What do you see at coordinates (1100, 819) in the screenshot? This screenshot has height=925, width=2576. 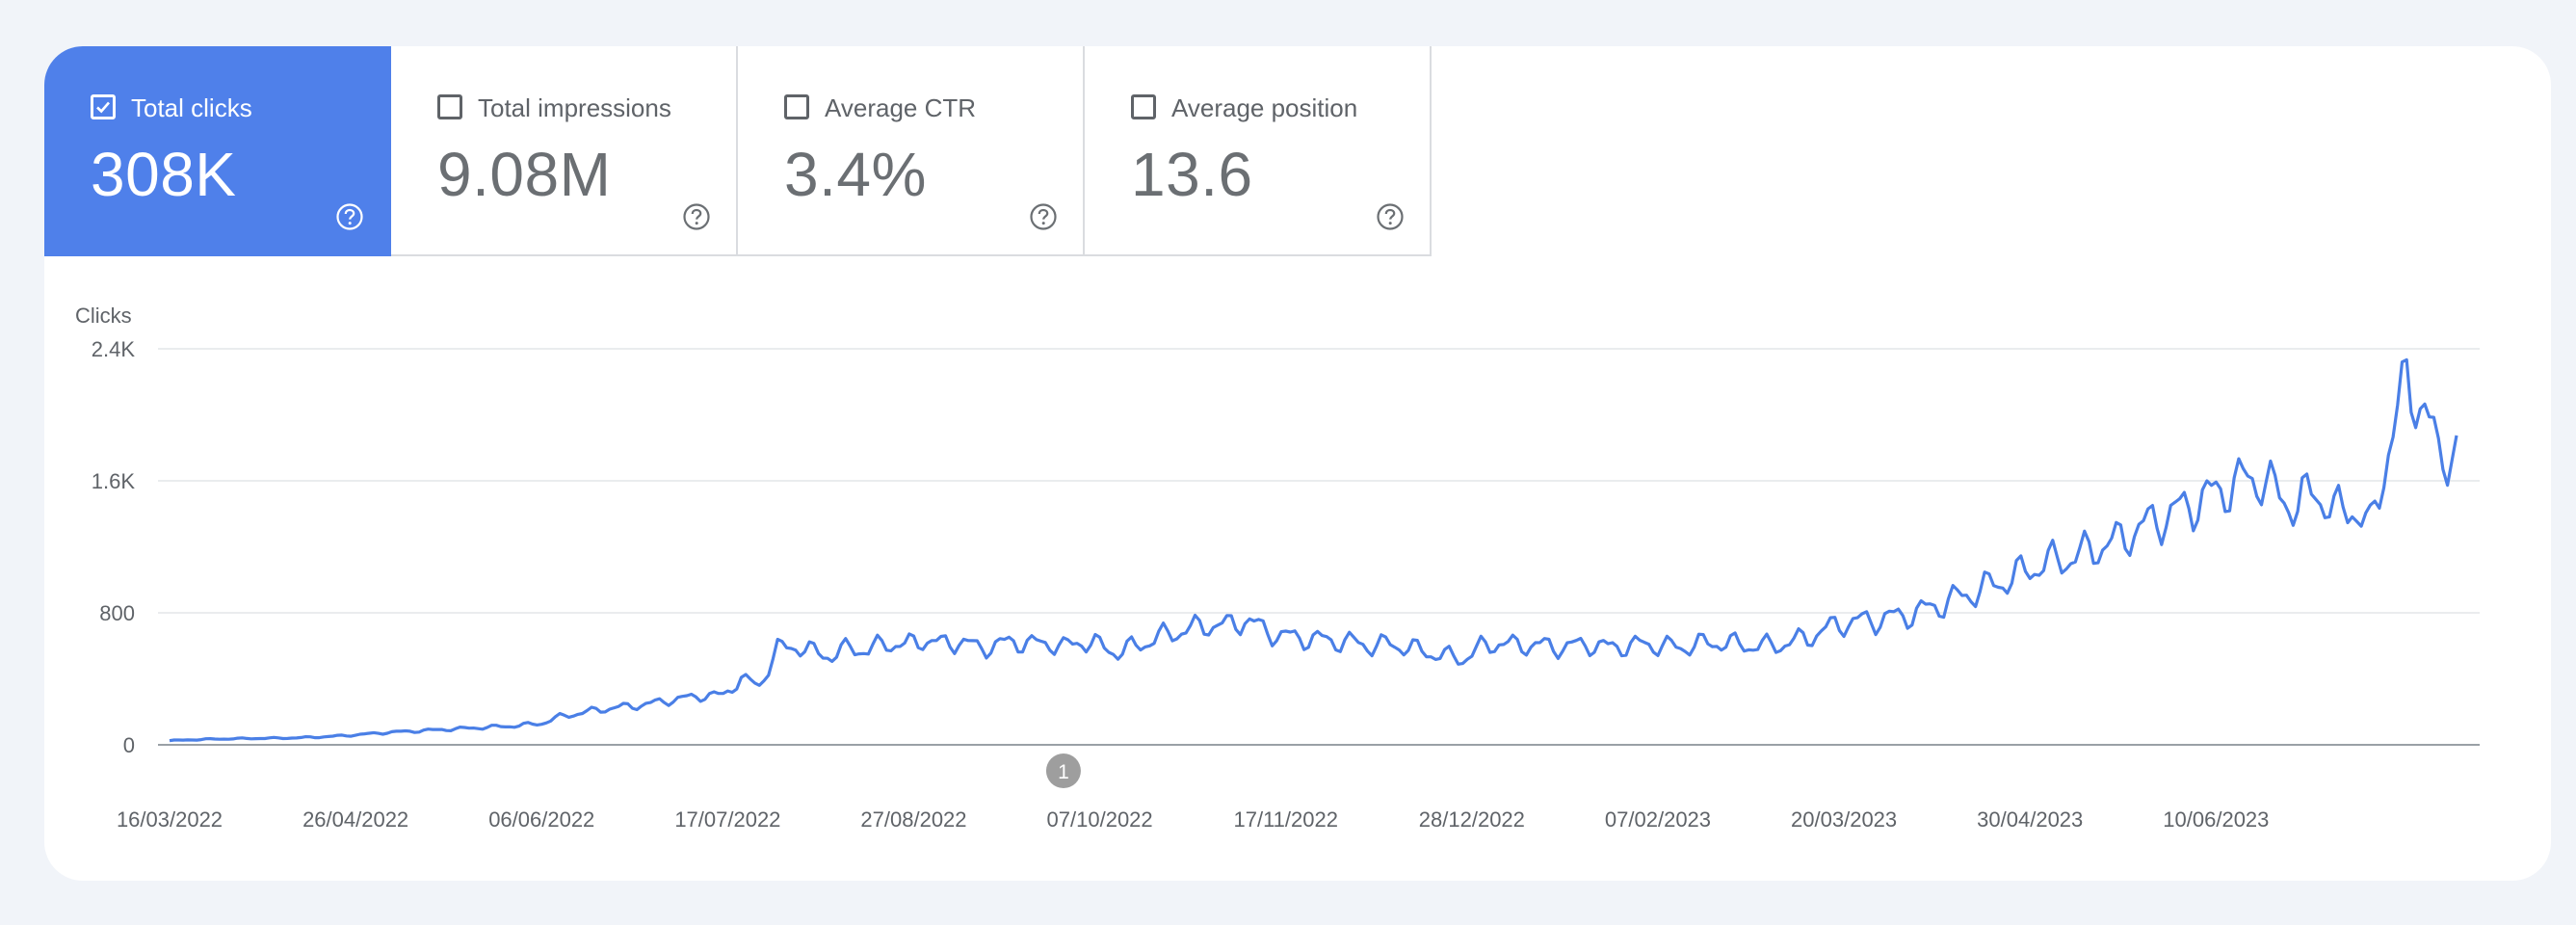 I see `x-tick-label: 07/10/2022` at bounding box center [1100, 819].